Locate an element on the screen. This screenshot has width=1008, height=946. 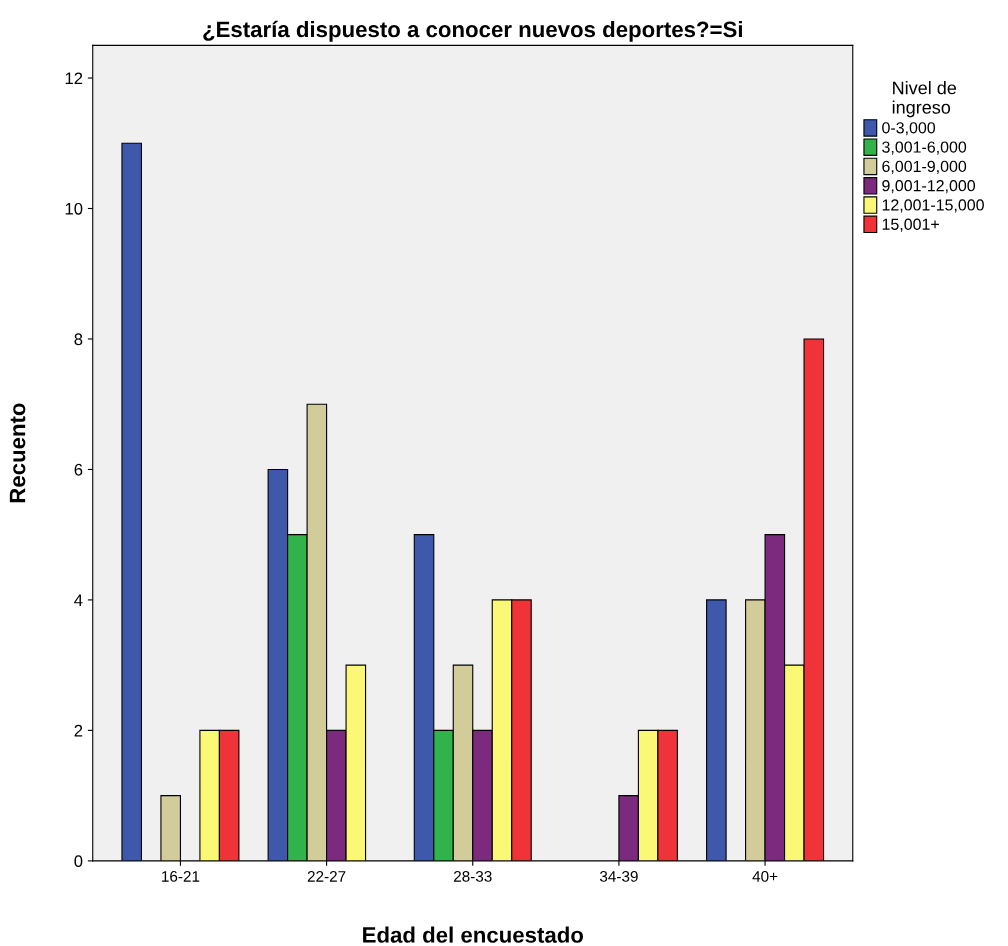
legend-title: Nivel de ingreso is located at coordinates (924, 99).